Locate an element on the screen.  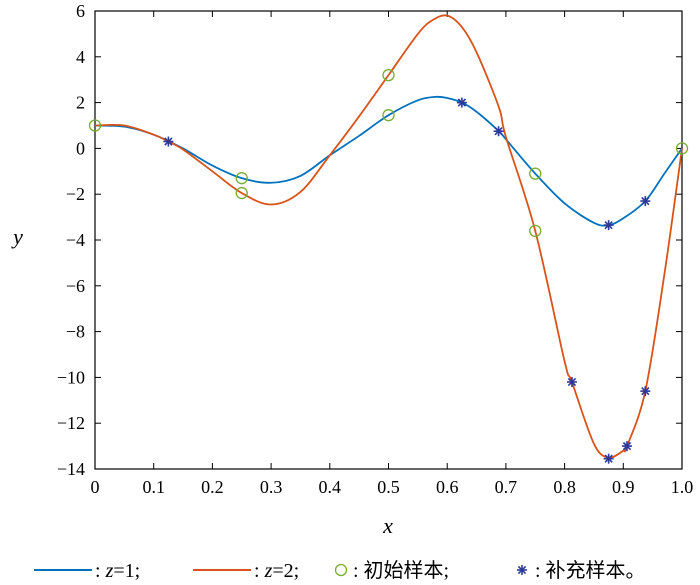
y-tick-label: −2 is located at coordinates (75, 194).